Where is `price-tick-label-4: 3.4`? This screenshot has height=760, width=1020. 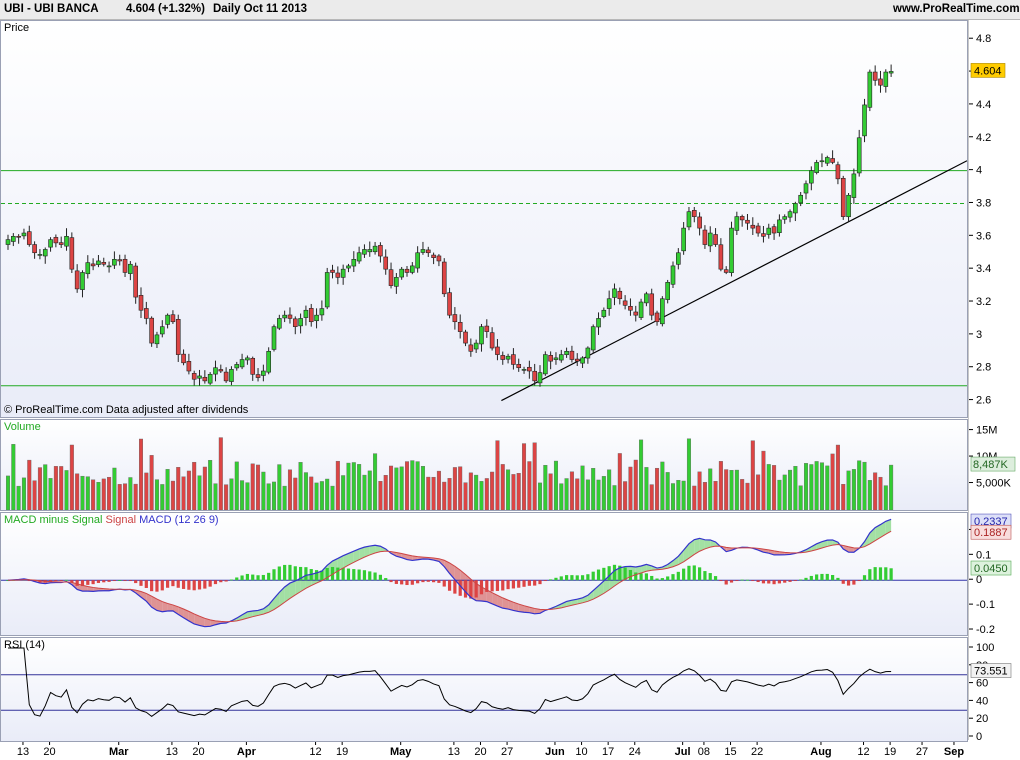
price-tick-label-4: 3.4 is located at coordinates (983, 269).